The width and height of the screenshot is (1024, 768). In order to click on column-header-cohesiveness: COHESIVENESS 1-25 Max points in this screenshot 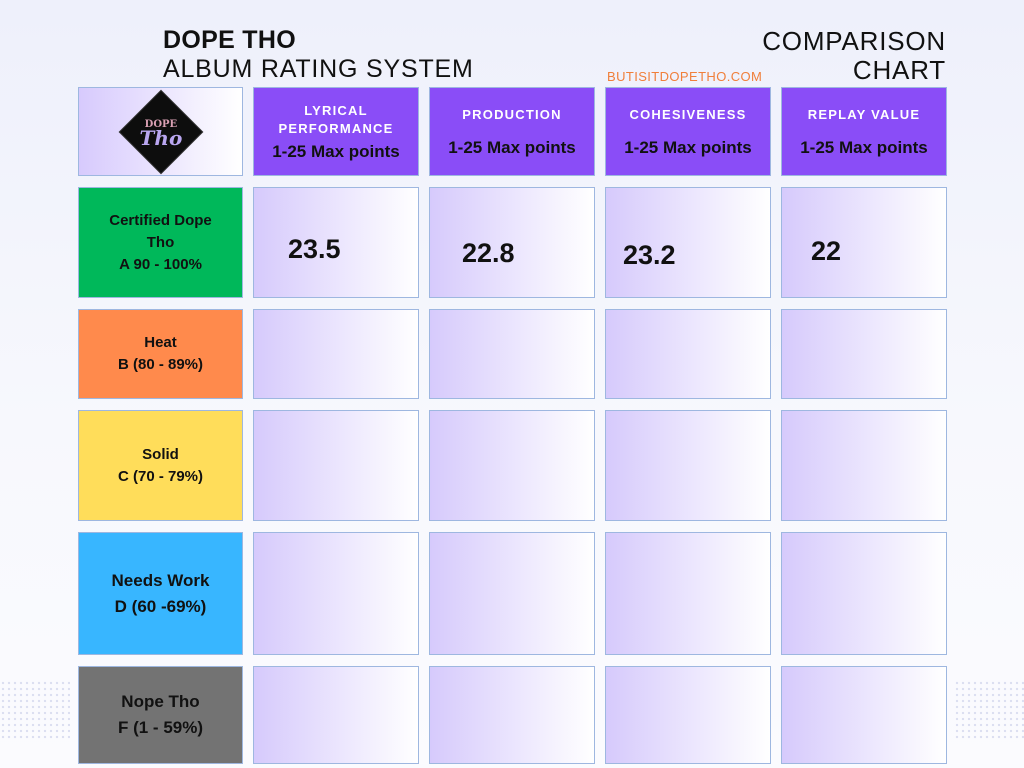, I will do `click(688, 131)`.